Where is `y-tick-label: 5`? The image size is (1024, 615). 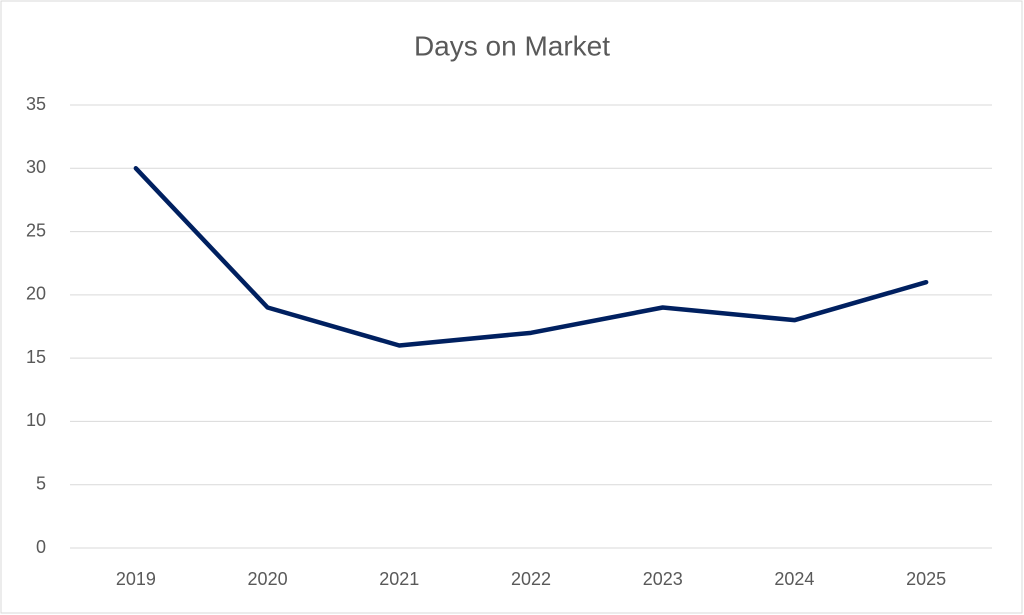
y-tick-label: 5 is located at coordinates (41, 483).